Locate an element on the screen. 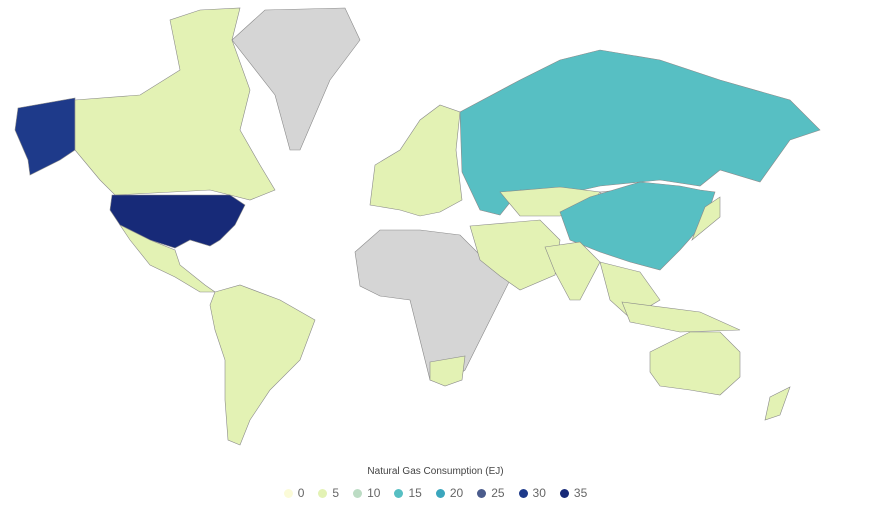 The width and height of the screenshot is (871, 507). legend-label: 10 is located at coordinates (374, 493).